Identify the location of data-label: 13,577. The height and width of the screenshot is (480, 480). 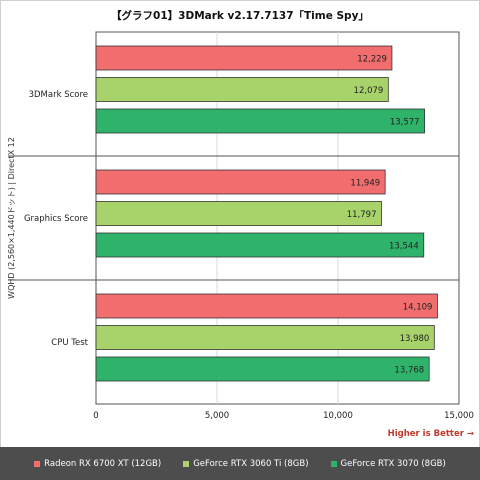
(405, 123).